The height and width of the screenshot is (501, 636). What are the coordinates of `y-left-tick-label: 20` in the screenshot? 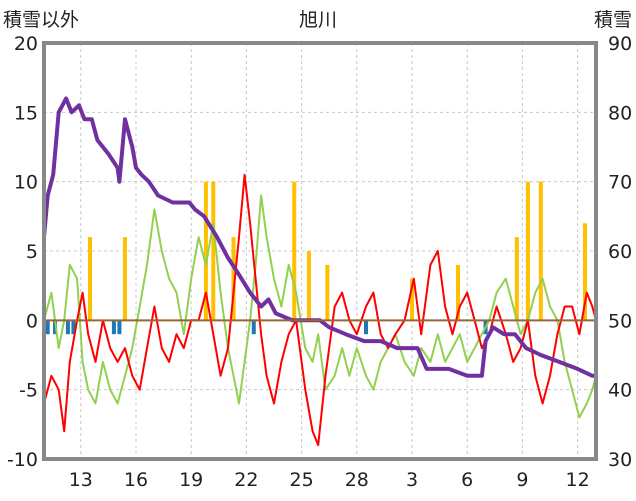 It's located at (26, 44).